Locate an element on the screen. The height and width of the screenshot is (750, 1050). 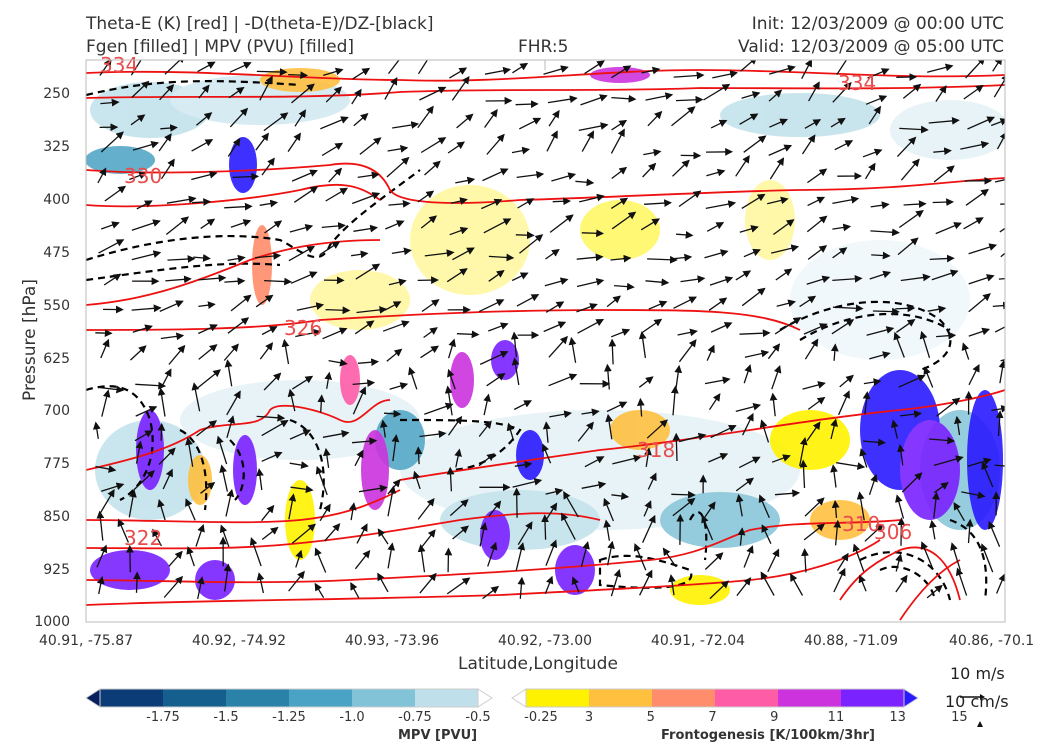
mpv-colorbar-label: MPV [PVU] is located at coordinates (438, 735).